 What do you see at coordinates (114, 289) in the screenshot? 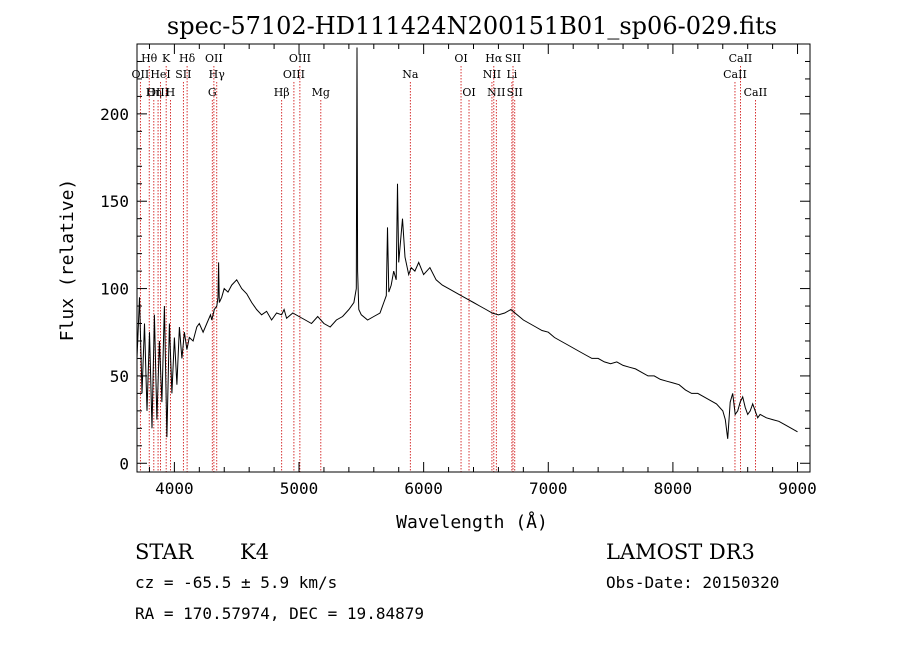
I see `y-tick-label-2: 100` at bounding box center [114, 289].